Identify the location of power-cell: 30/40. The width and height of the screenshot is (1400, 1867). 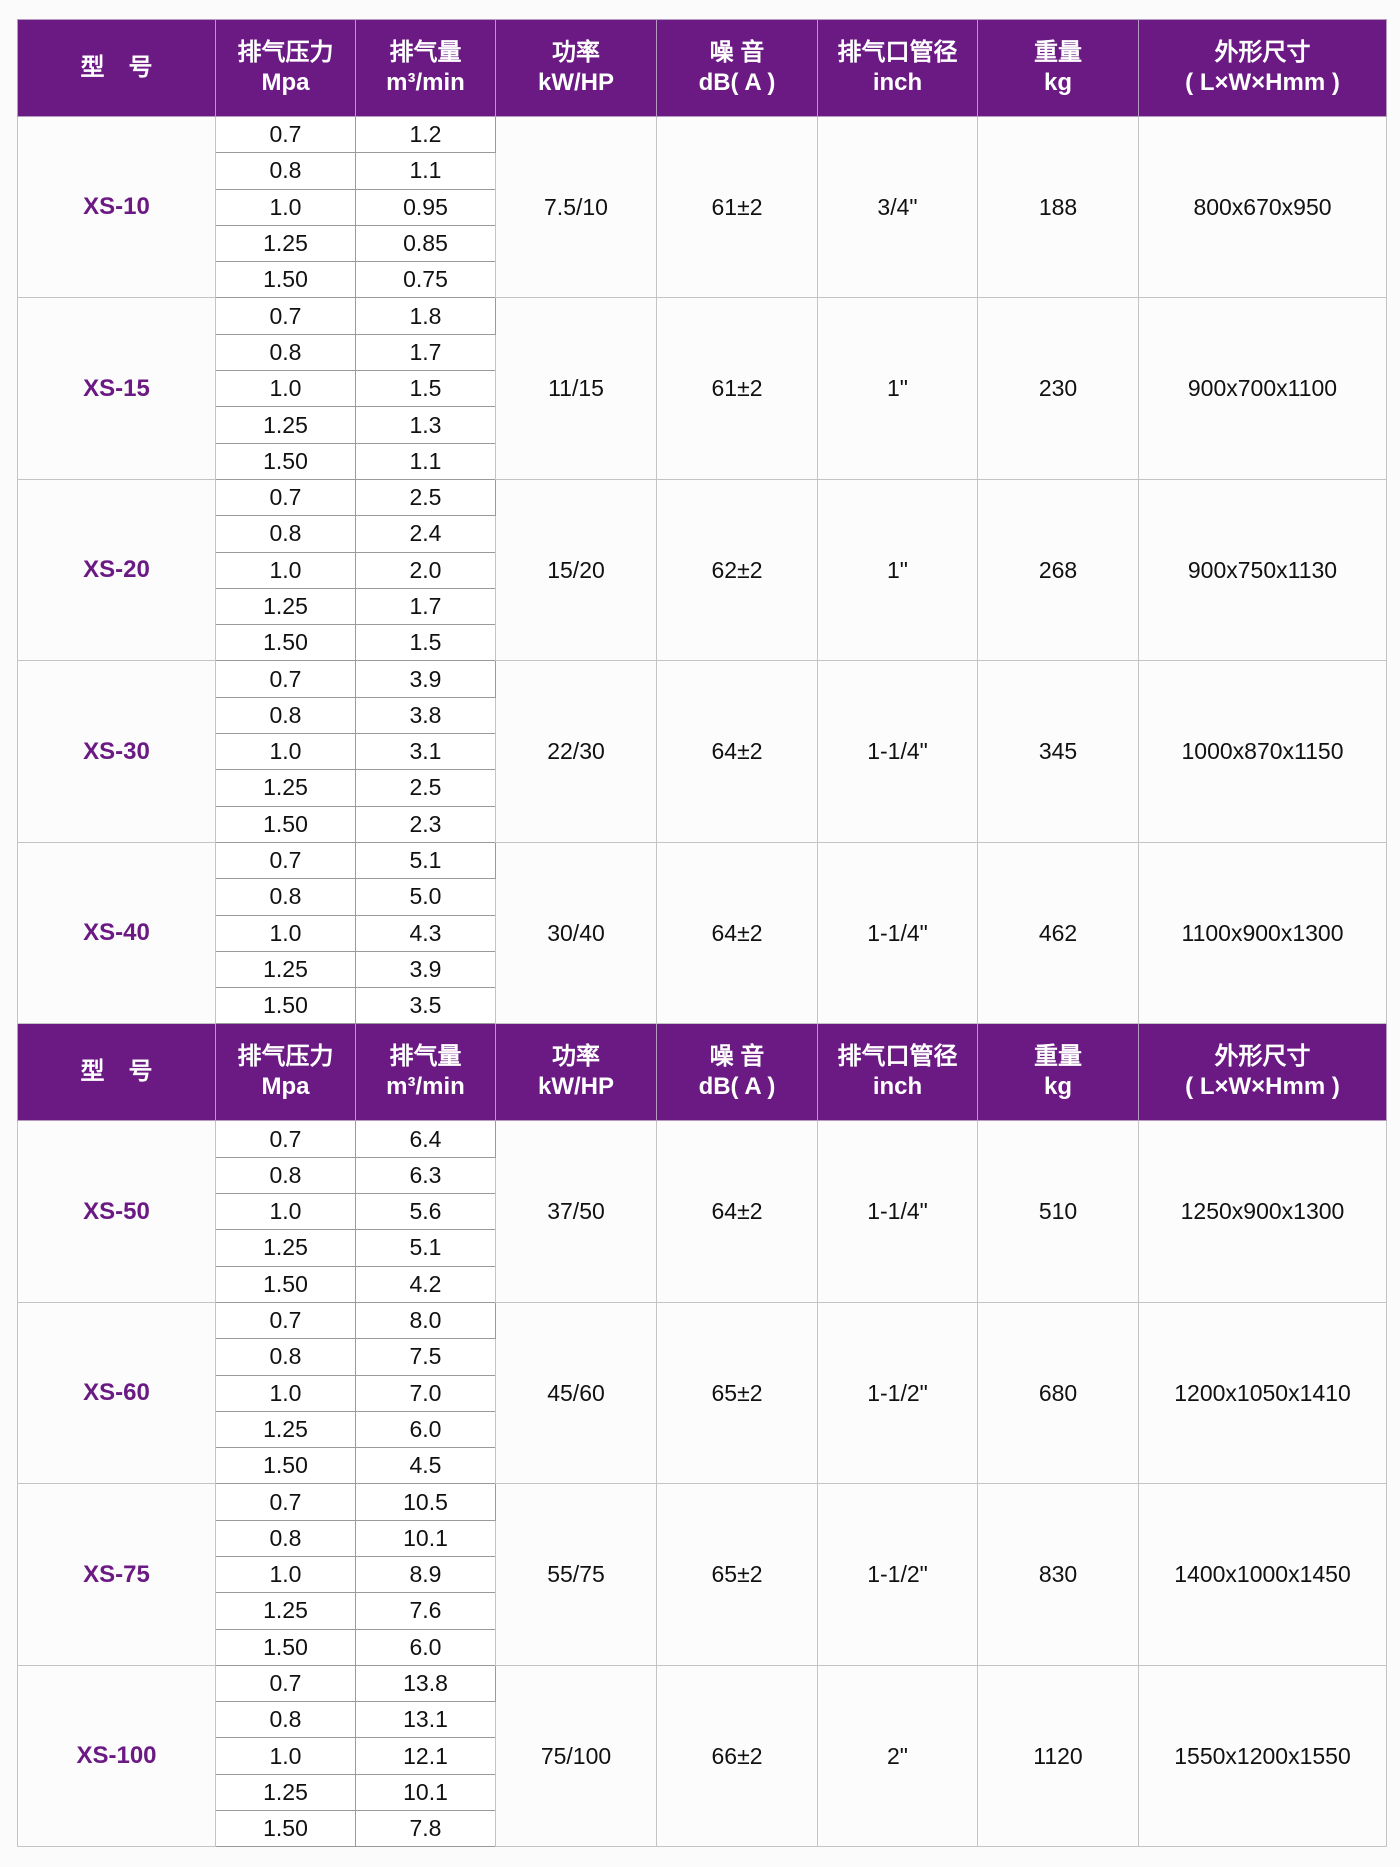
(576, 933).